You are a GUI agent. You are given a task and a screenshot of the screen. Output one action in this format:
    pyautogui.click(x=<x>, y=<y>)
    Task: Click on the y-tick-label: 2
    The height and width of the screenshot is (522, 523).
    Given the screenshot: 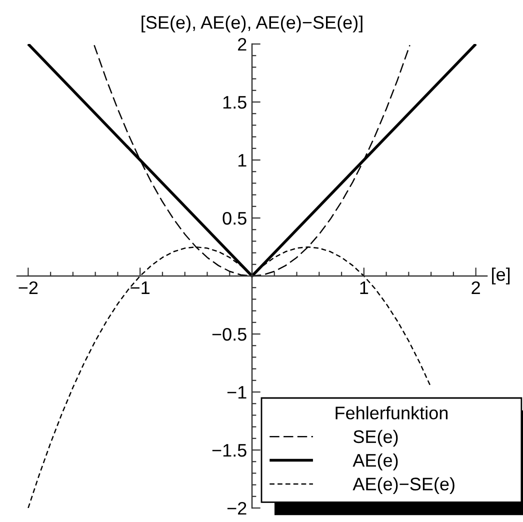 What is the action you would take?
    pyautogui.click(x=242, y=44)
    